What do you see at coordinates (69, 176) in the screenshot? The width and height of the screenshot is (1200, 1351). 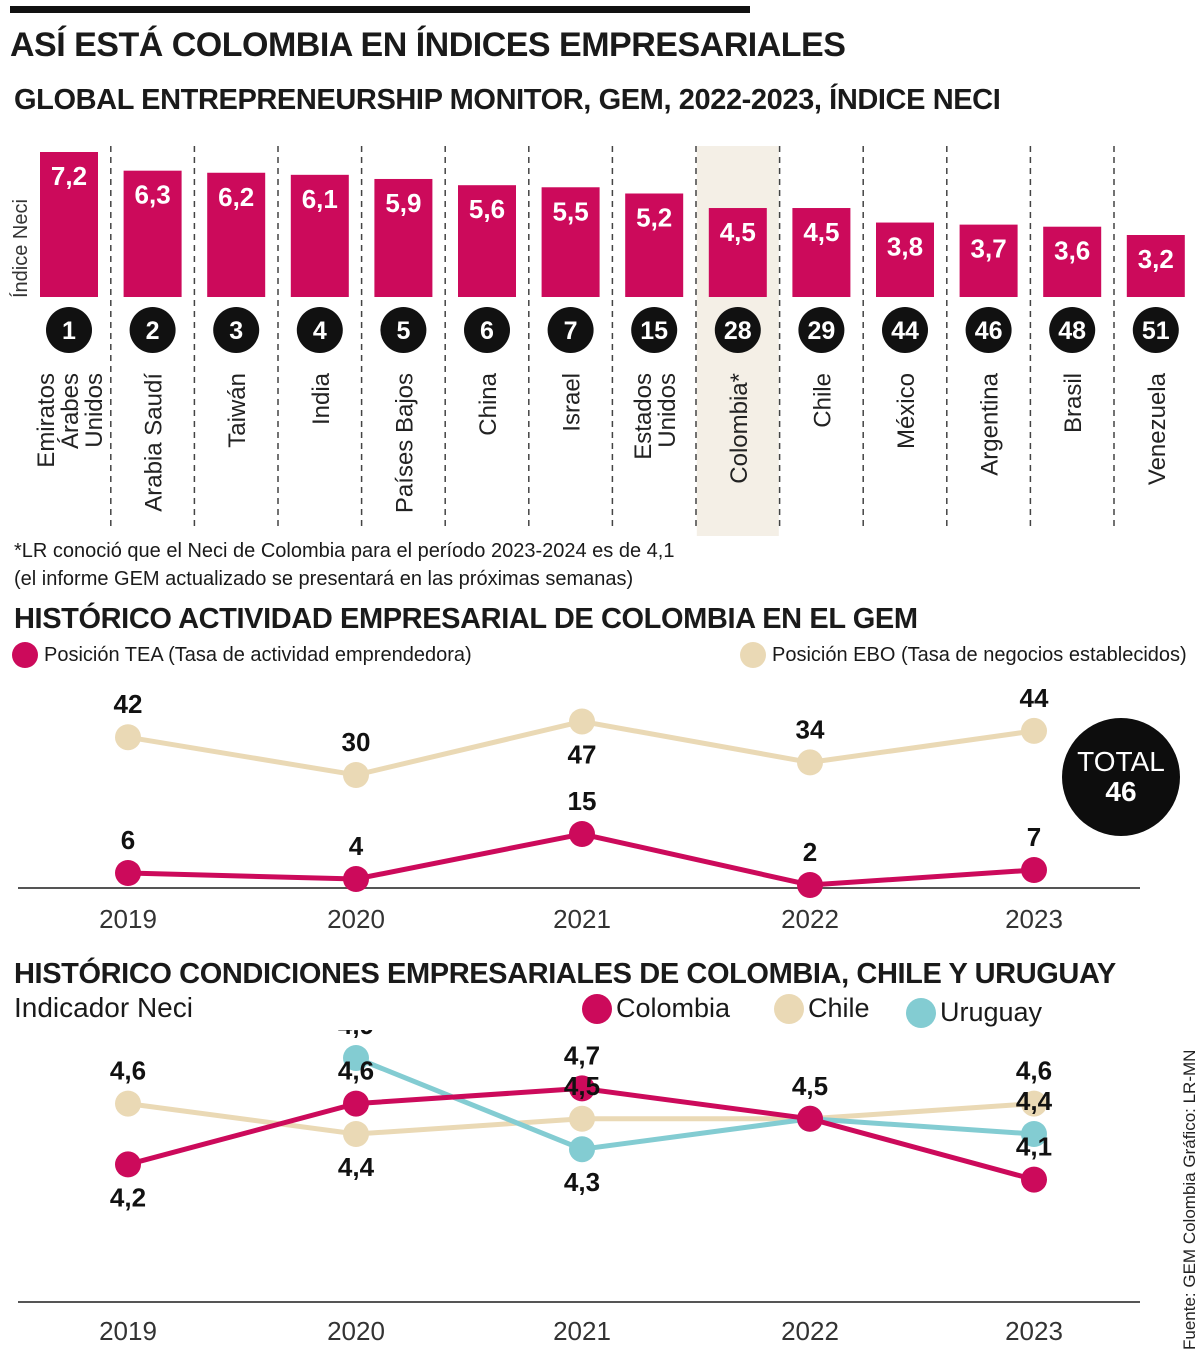 I see `bar-value-label: 7,2` at bounding box center [69, 176].